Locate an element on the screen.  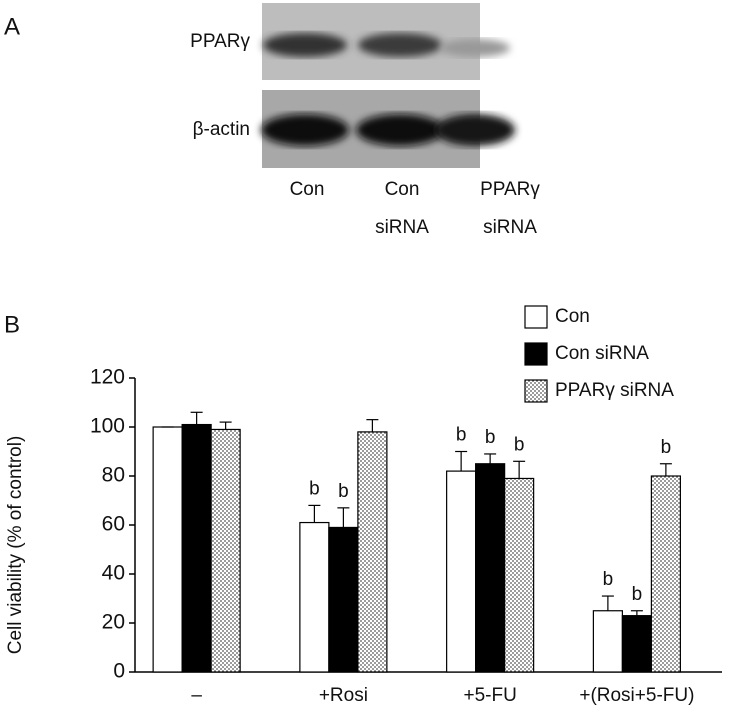
legend-label: Con siRNA is located at coordinates (602, 353).